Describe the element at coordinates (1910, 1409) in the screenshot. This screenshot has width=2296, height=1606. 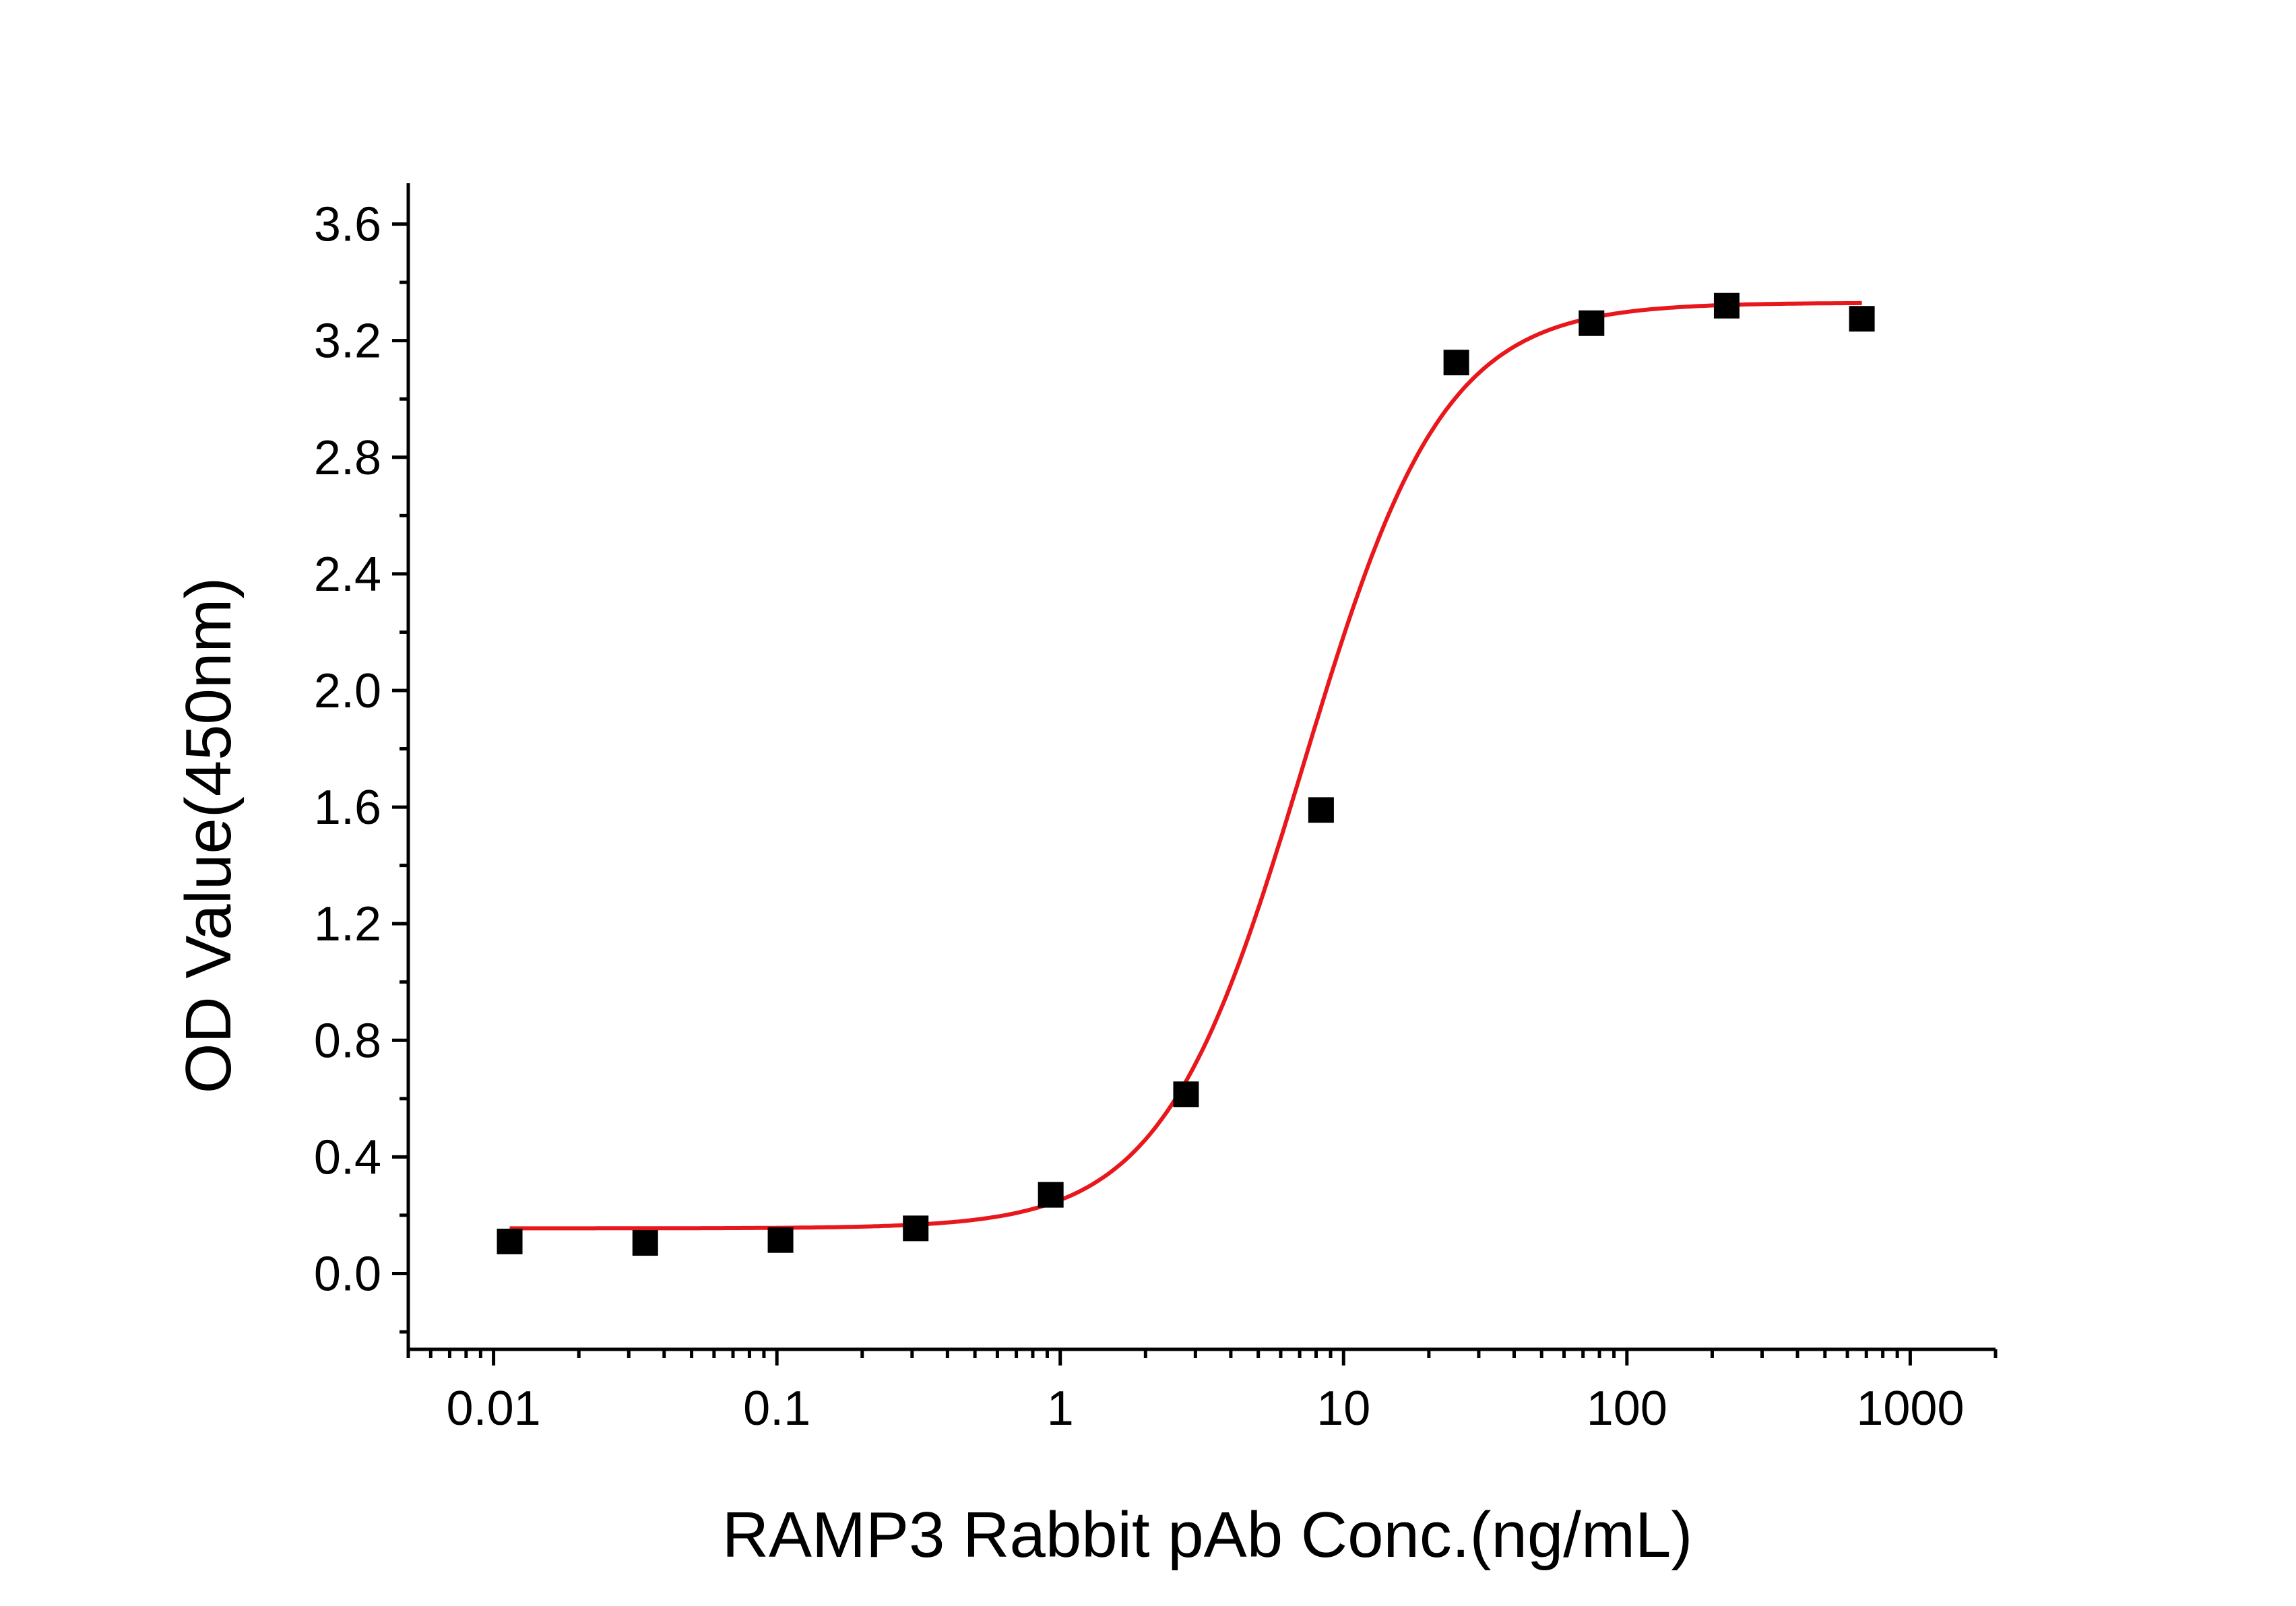
I see `x-tick-label: 1000` at that location.